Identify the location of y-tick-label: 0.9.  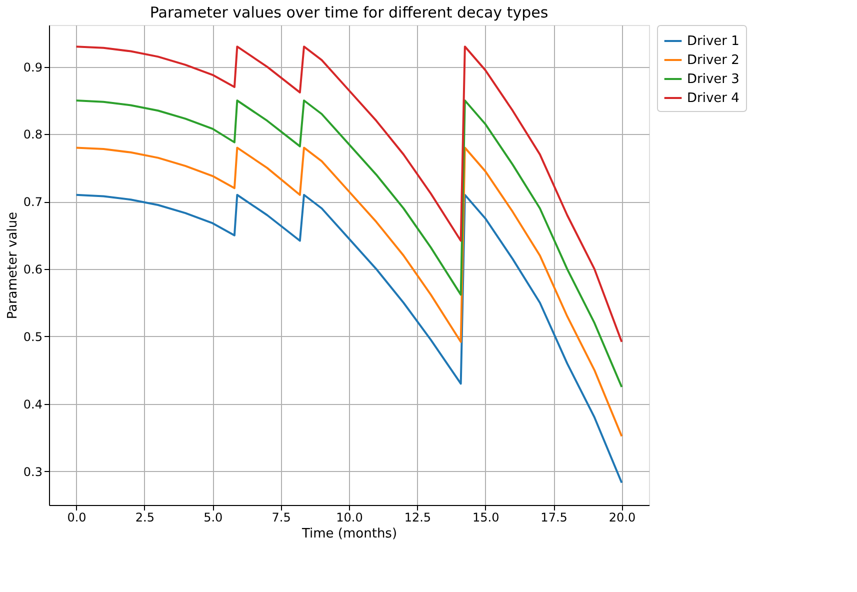
(32, 67).